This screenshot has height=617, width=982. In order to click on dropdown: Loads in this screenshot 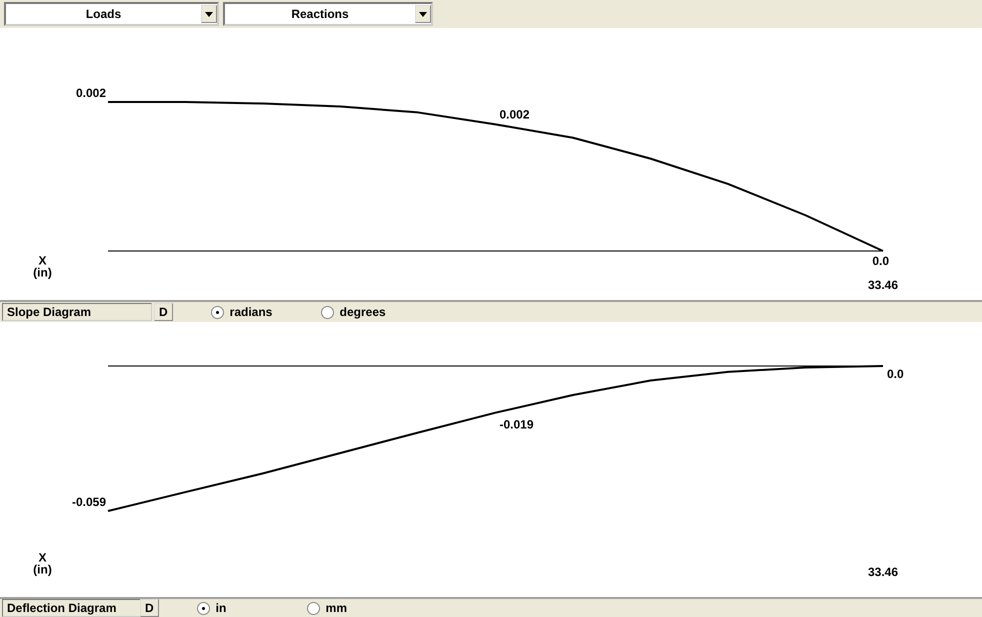, I will do `click(111, 14)`.